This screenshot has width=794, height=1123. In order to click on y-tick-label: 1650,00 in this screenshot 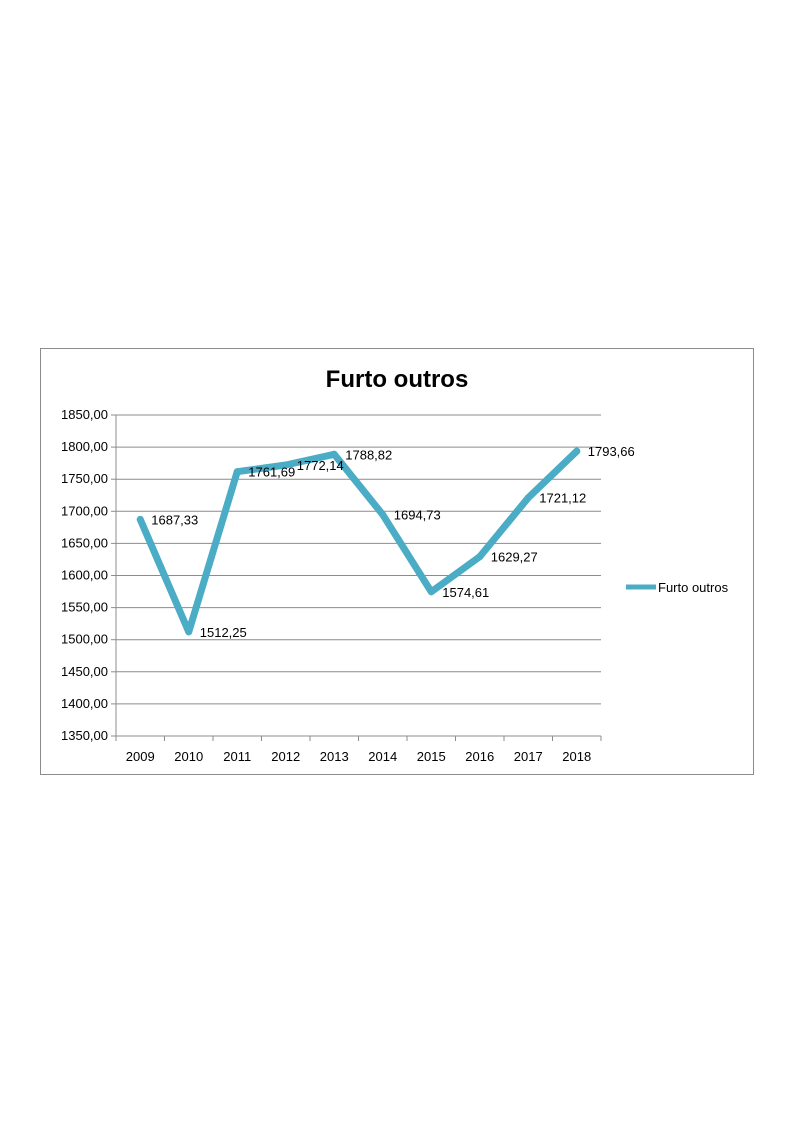, I will do `click(84, 542)`.